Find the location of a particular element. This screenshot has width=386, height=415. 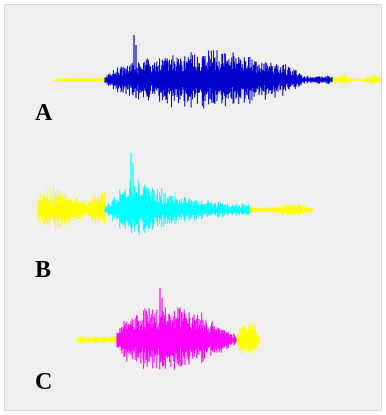

waveform-b is located at coordinates (175, 194).